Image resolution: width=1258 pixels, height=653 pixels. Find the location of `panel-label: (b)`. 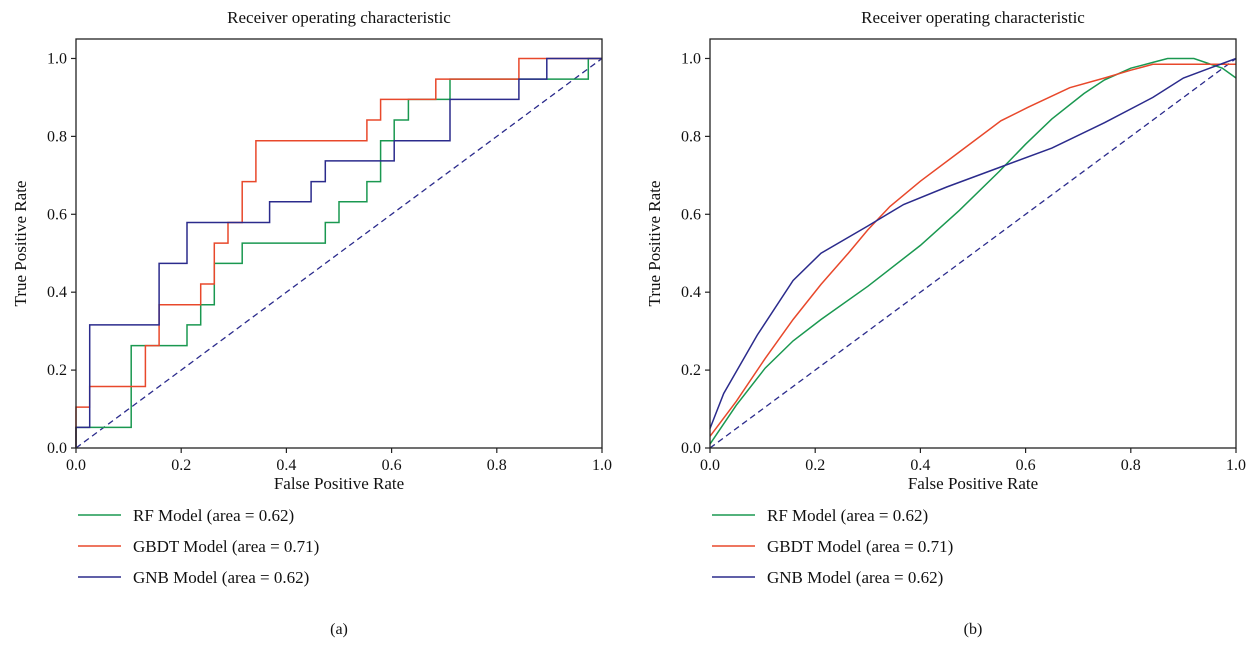

panel-label: (b) is located at coordinates (973, 629).